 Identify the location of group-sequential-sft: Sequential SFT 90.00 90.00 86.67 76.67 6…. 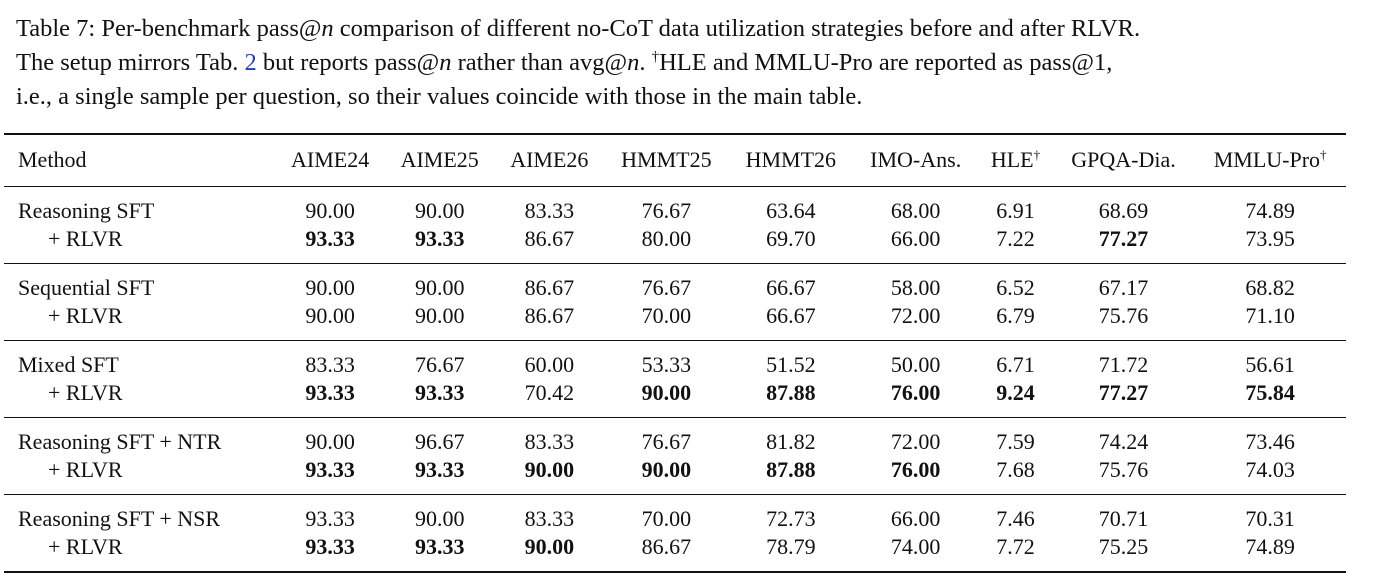
(675, 301).